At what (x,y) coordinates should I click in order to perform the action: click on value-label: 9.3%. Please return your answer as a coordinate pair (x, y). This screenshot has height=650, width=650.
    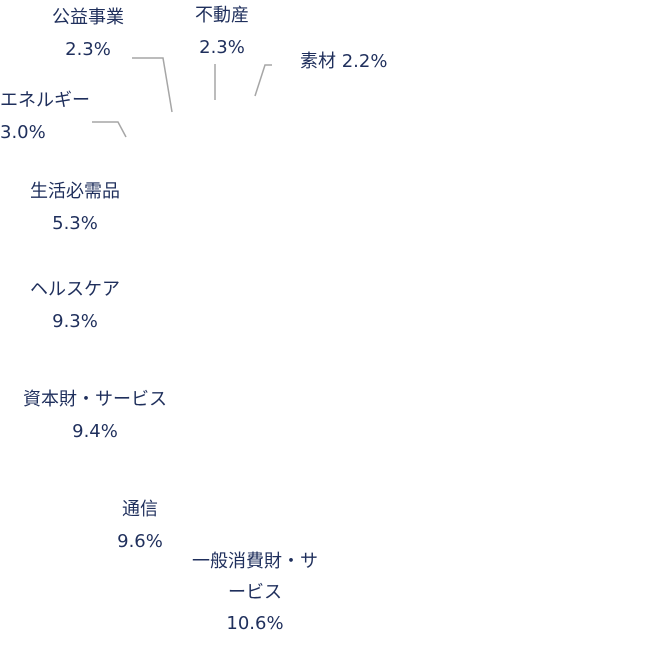
    Looking at the image, I should click on (75, 321).